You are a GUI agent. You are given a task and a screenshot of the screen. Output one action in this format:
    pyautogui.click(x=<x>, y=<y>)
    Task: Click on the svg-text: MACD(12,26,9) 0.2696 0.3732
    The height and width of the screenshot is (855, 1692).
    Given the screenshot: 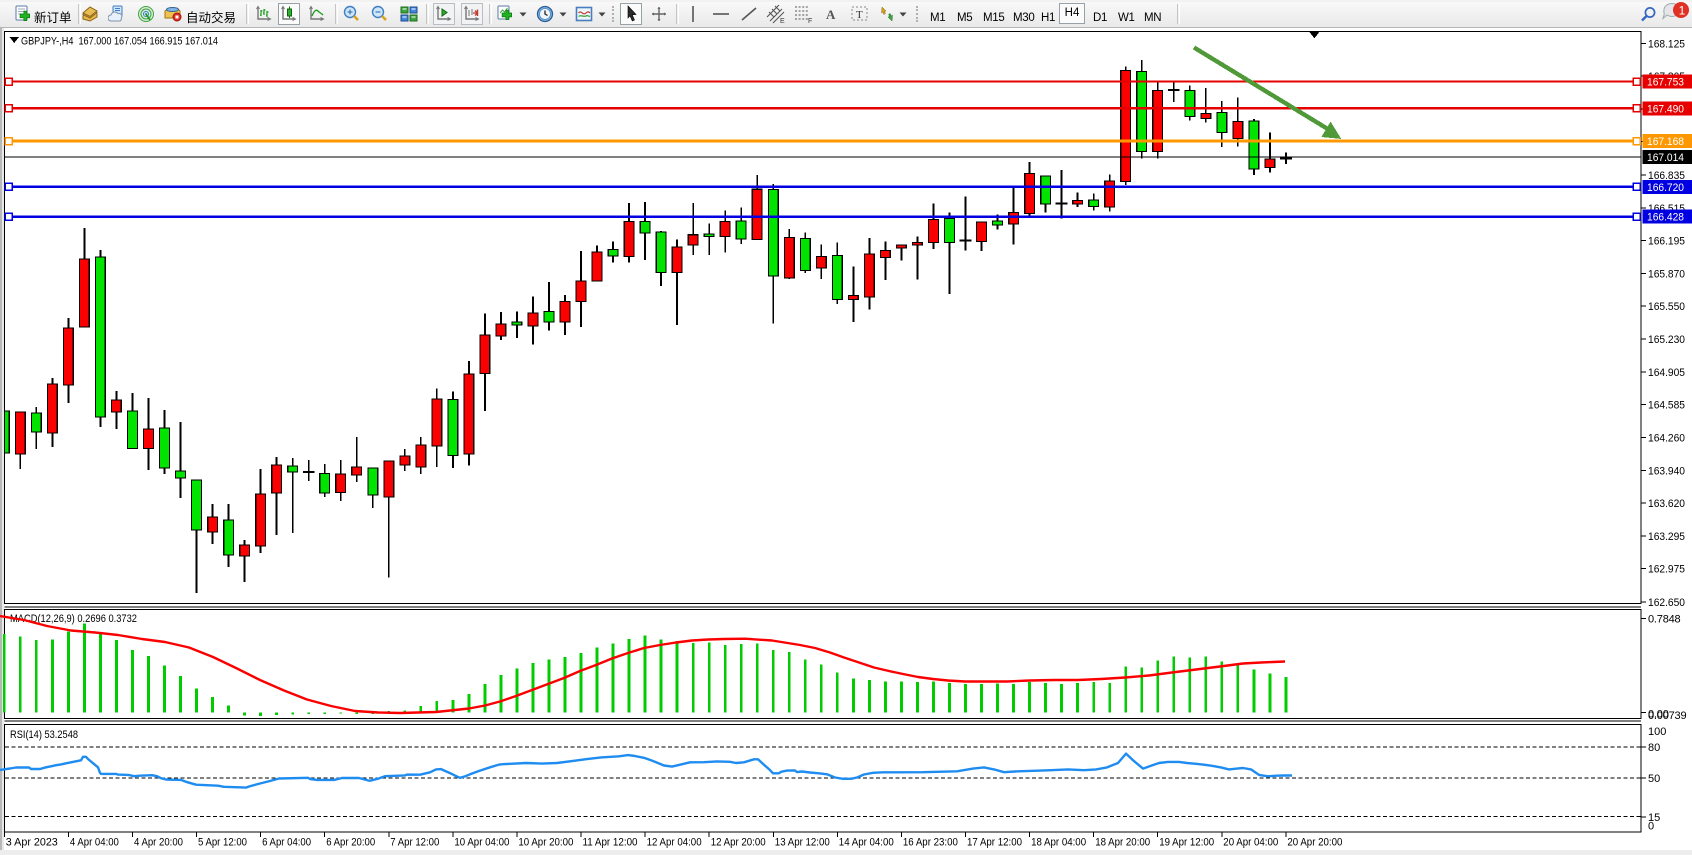 What is the action you would take?
    pyautogui.click(x=73, y=619)
    